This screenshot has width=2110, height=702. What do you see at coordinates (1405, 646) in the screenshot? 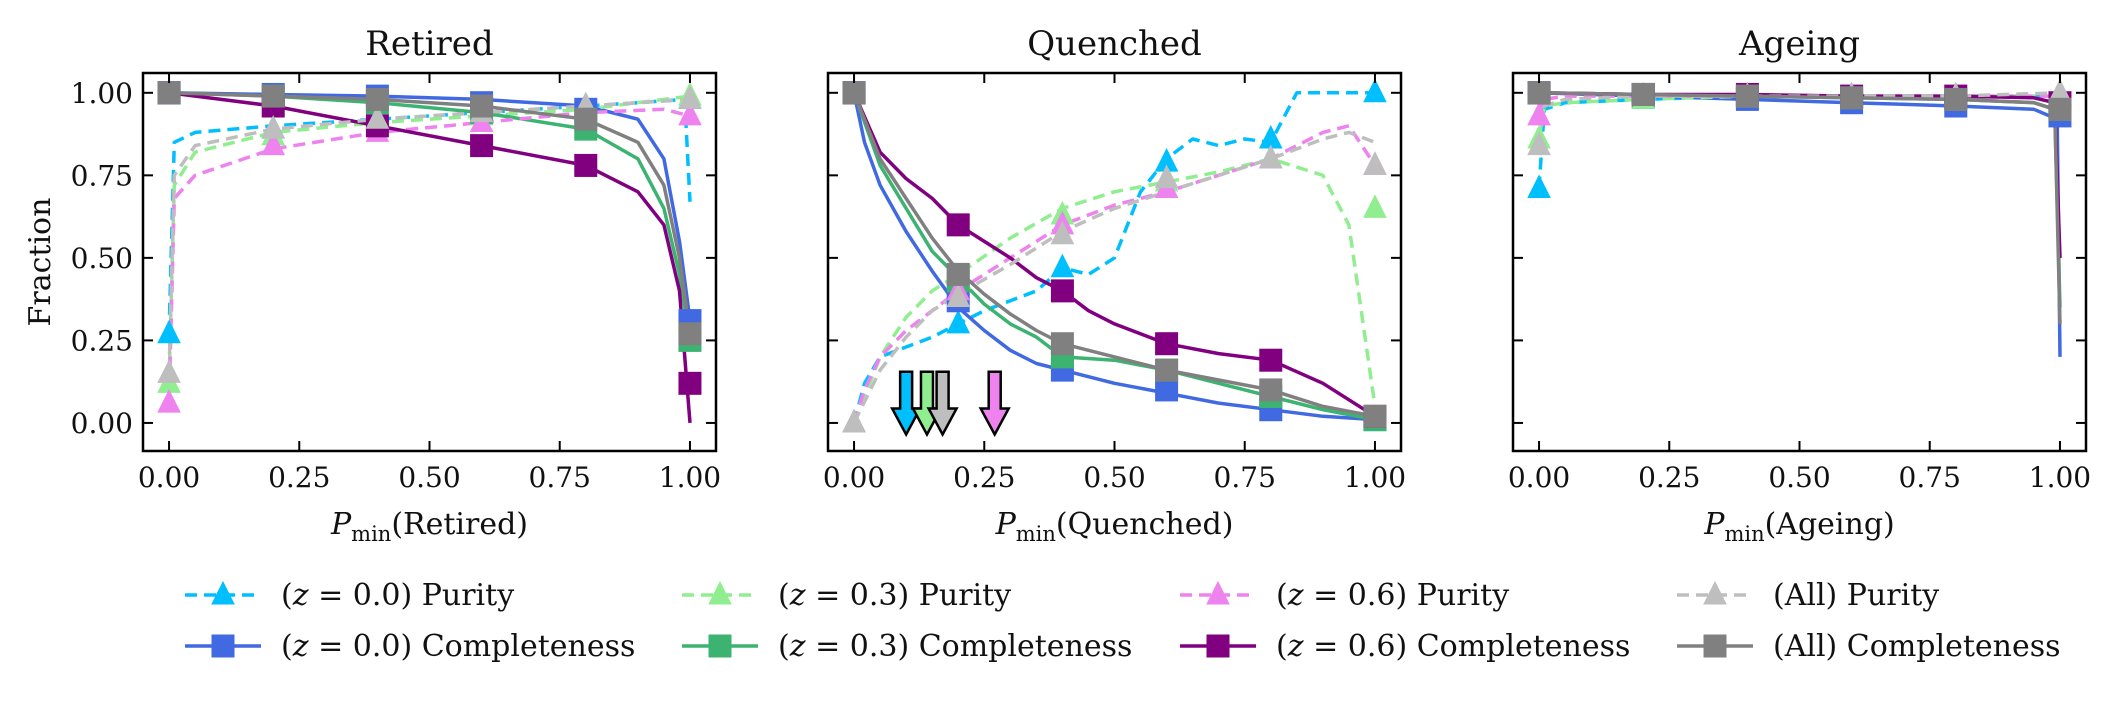
I see `legend-item-z06_com: (z = 0.6) Completeness` at bounding box center [1405, 646].